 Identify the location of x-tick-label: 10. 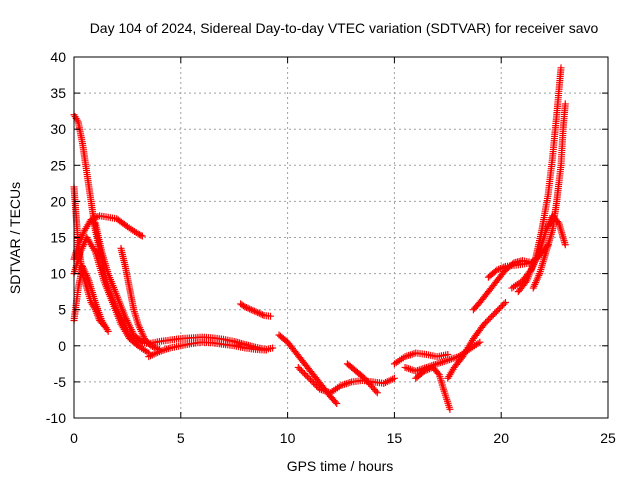
(288, 438).